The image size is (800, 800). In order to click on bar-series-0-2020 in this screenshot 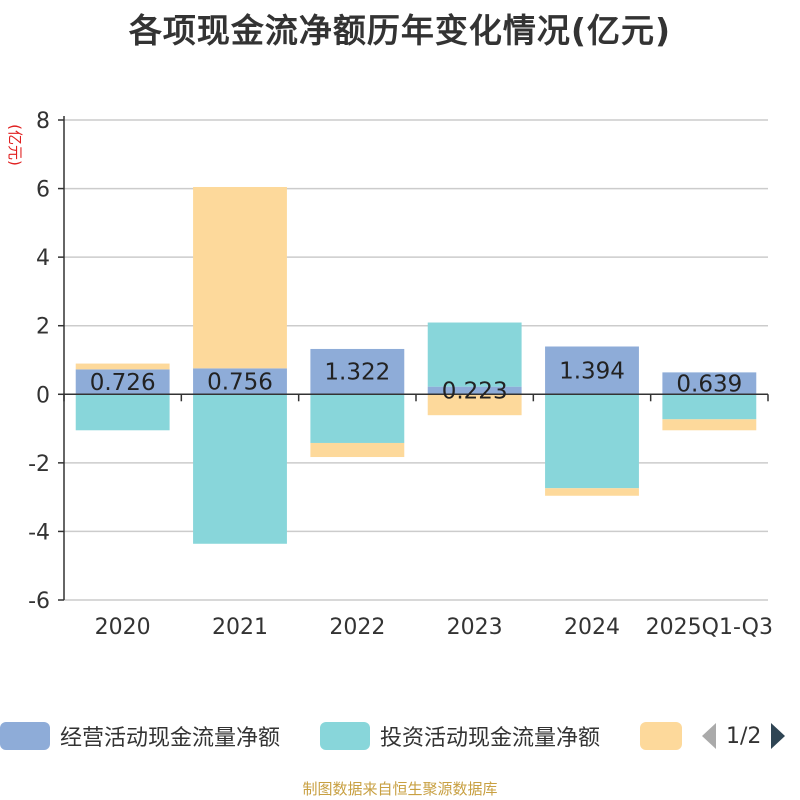, I will do `click(122, 382)`.